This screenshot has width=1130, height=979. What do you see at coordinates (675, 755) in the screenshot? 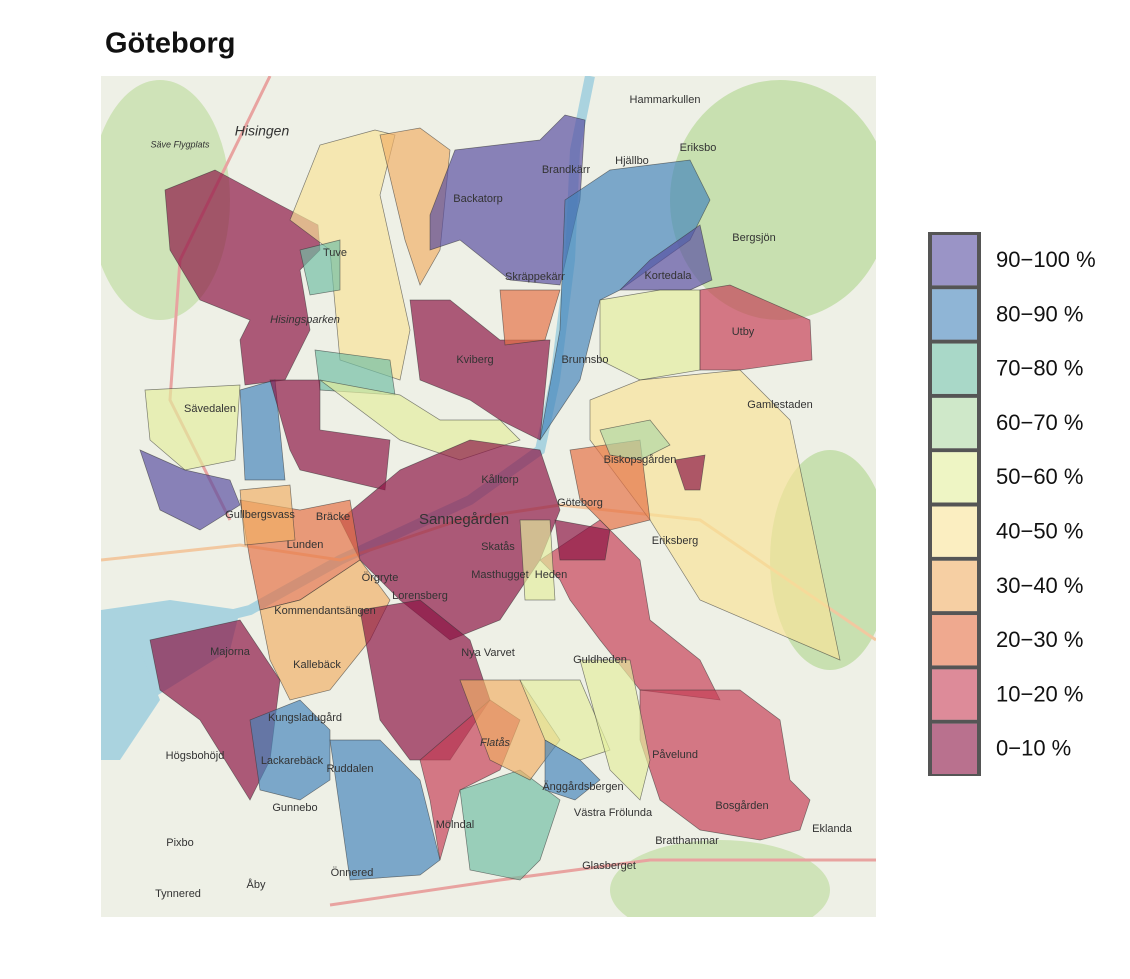
I see `place-label: Påvelund` at bounding box center [675, 755].